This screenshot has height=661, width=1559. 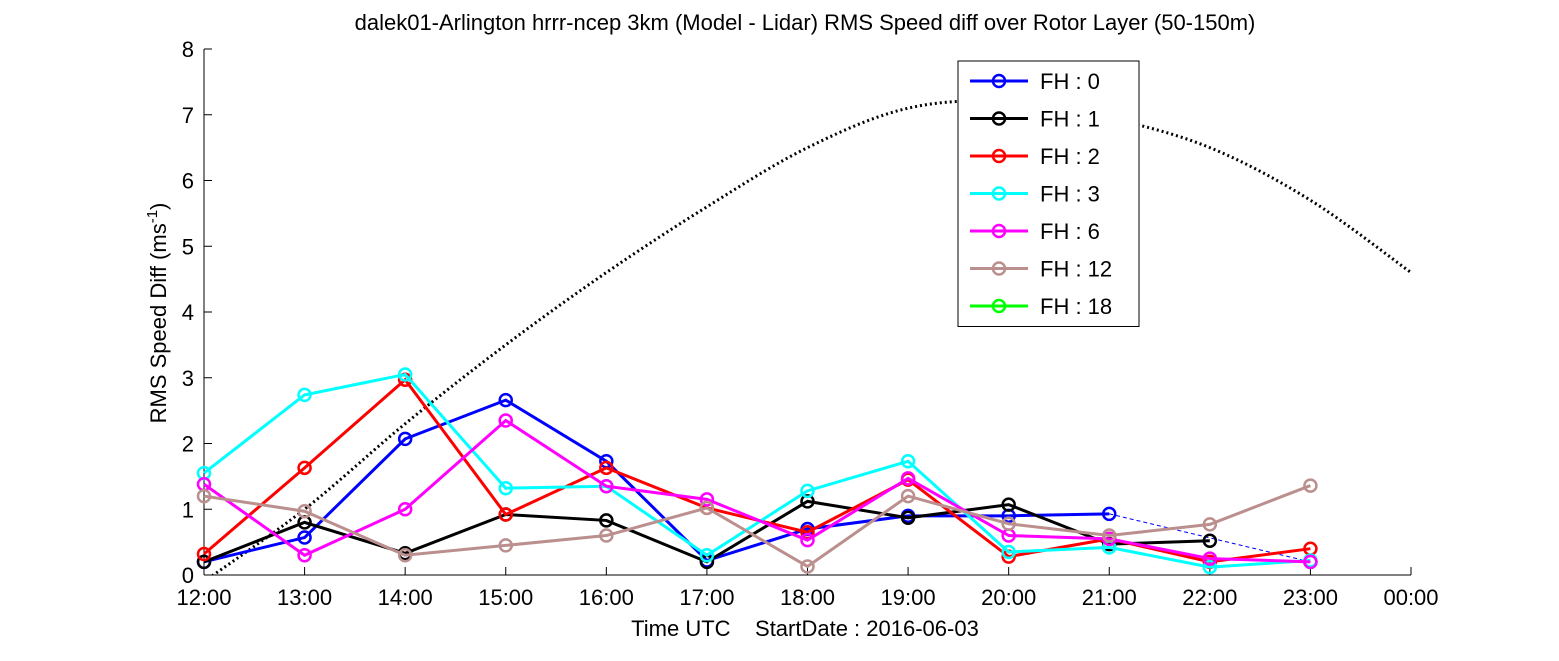 I want to click on y-axis-label-main: RMS Speed Diff (ms, so click(x=158, y=323).